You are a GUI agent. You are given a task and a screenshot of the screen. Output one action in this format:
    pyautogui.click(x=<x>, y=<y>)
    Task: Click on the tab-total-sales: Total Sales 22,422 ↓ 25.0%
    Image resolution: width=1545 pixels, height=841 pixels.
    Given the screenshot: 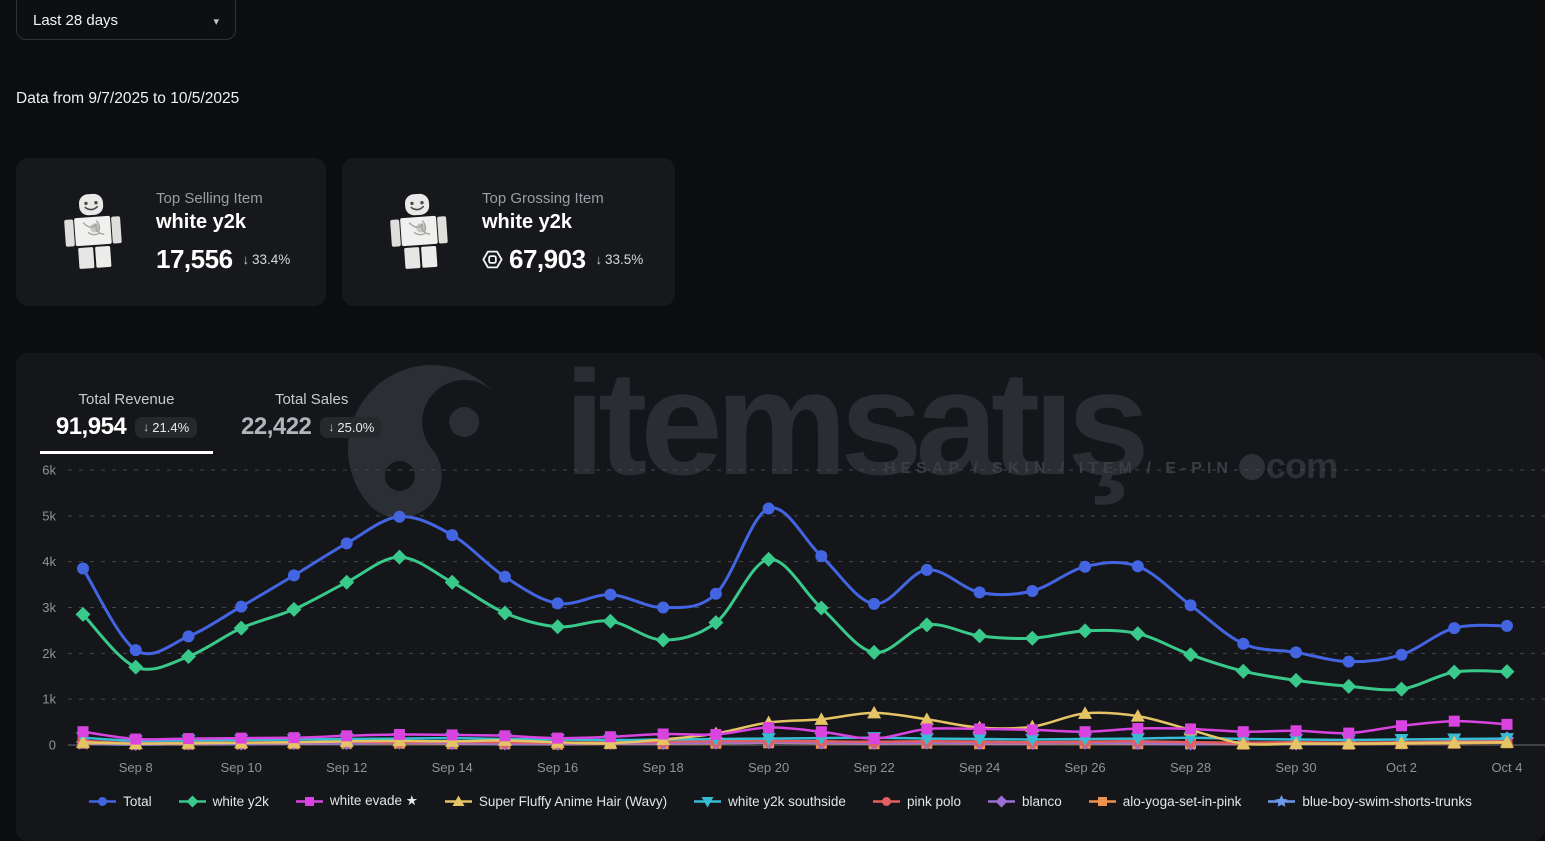 What is the action you would take?
    pyautogui.click(x=311, y=420)
    